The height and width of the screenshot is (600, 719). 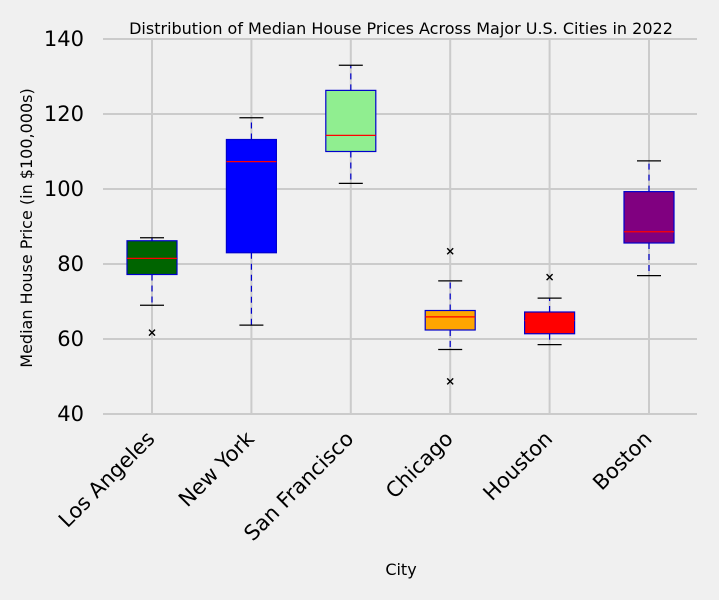 I want to click on x-tick-label: Chicago, so click(x=419, y=465).